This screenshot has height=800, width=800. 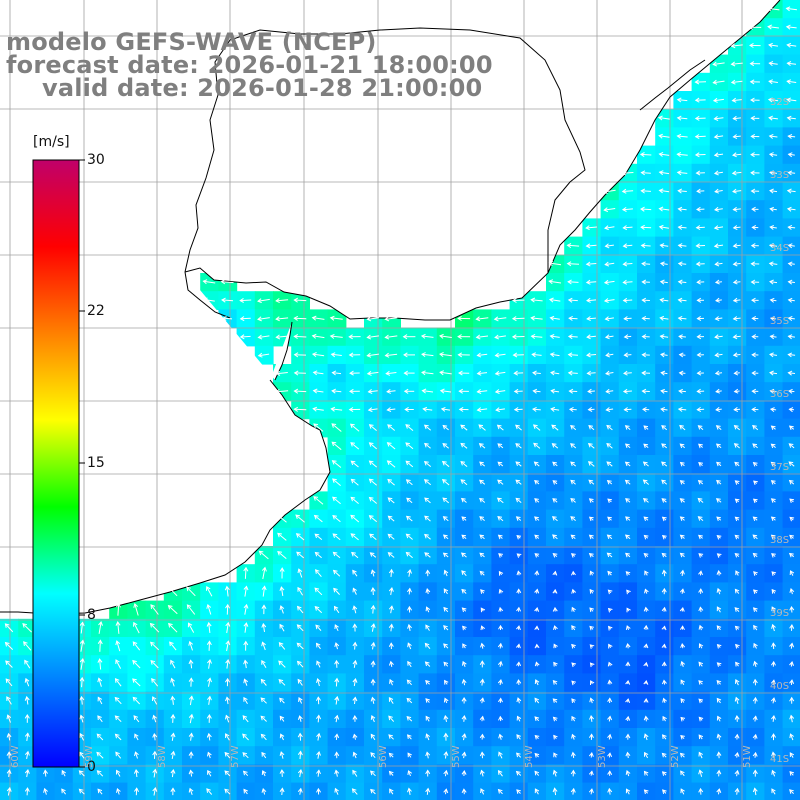 I want to click on lat-label-34s: 34S, so click(x=780, y=248).